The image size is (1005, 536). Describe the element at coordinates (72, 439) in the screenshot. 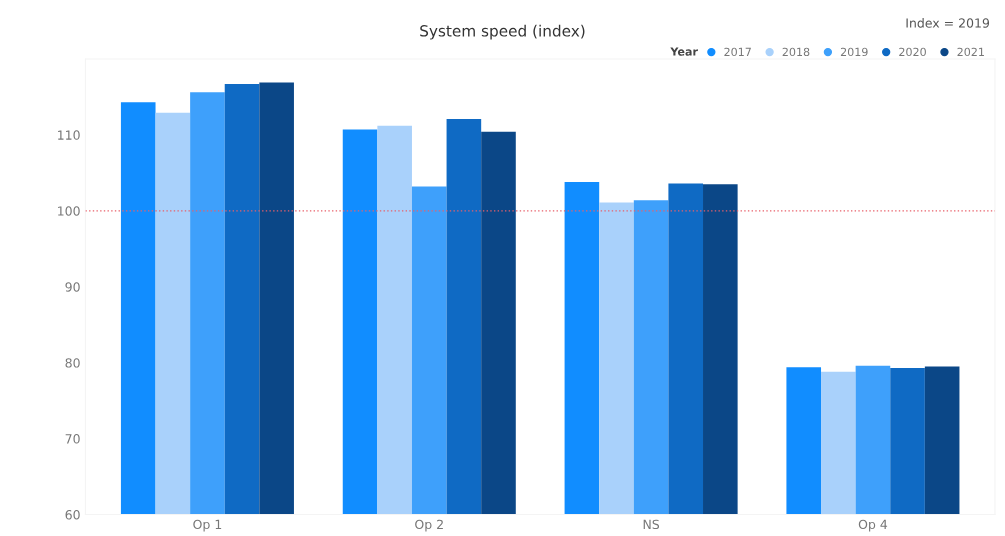

I see `y-tick-label: 70` at that location.